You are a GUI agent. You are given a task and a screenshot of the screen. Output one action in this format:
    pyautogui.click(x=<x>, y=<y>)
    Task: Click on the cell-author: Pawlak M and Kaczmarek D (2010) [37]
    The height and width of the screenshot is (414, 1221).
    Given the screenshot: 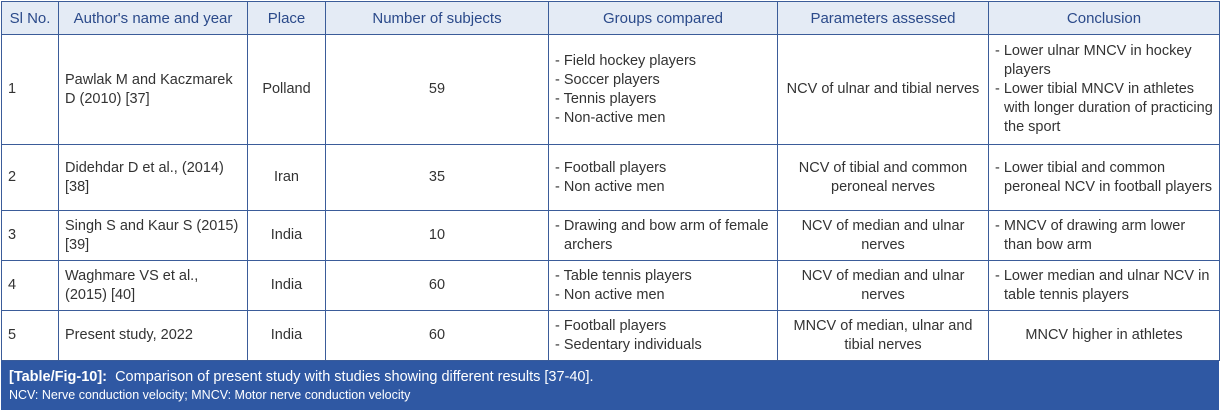 What is the action you would take?
    pyautogui.click(x=153, y=89)
    